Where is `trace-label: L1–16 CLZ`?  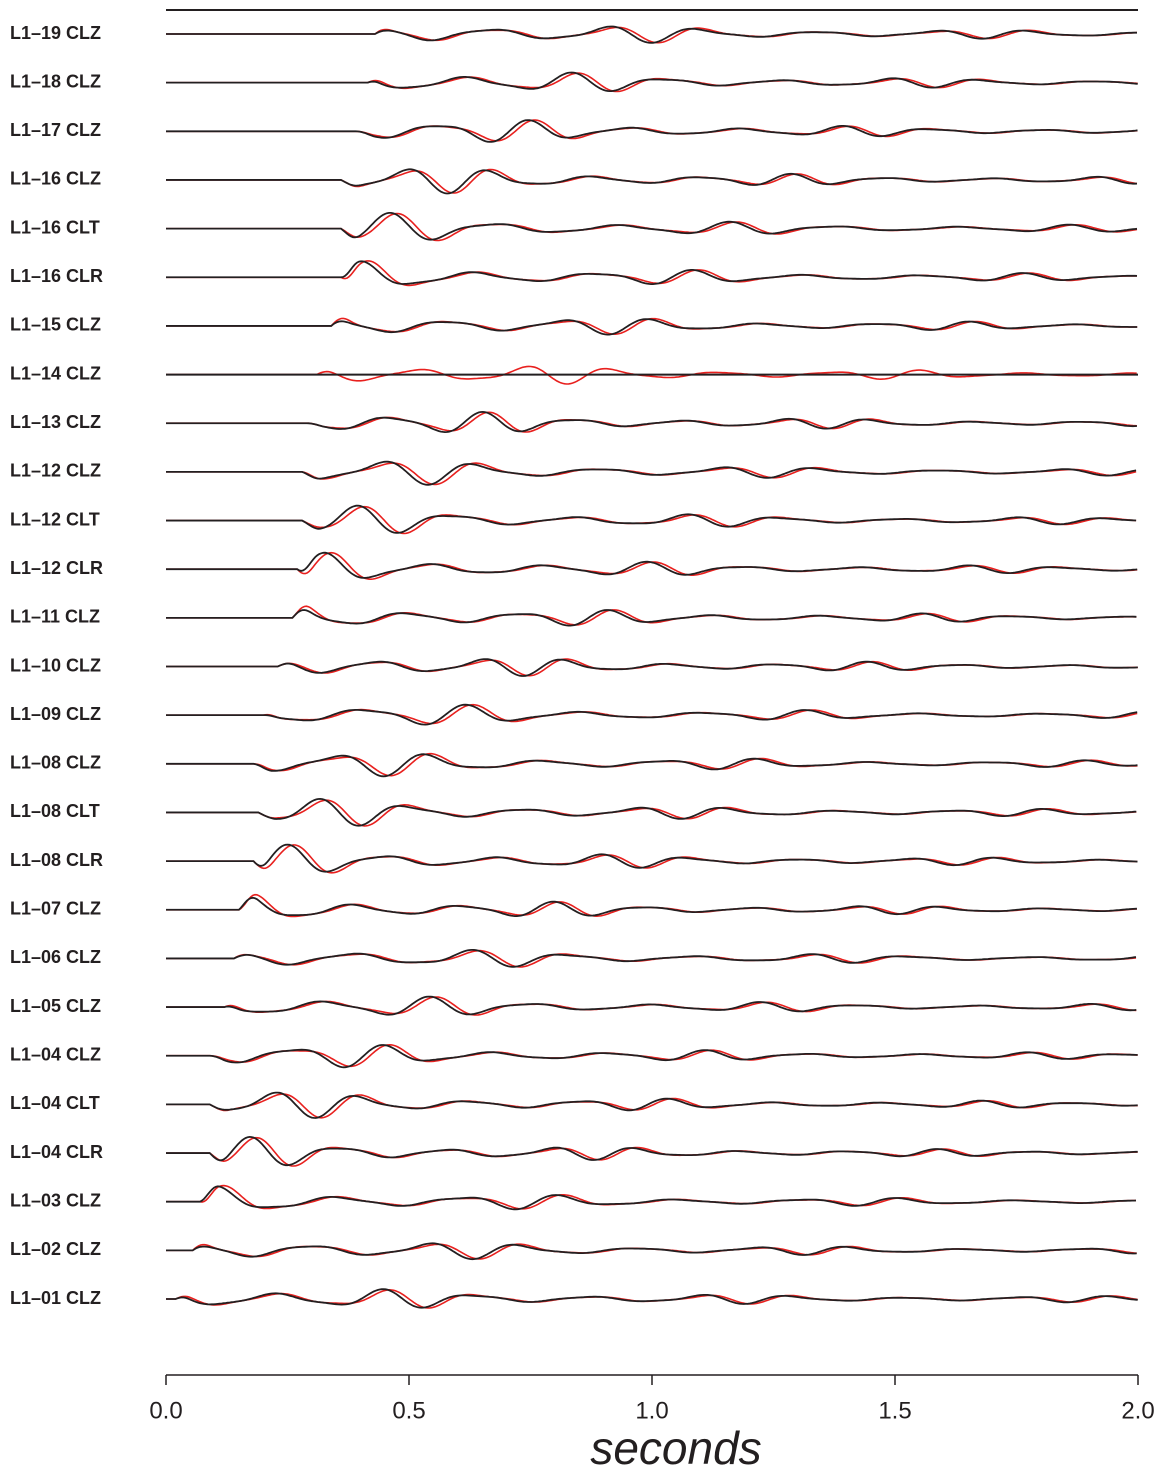 trace-label: L1–16 CLZ is located at coordinates (55, 179).